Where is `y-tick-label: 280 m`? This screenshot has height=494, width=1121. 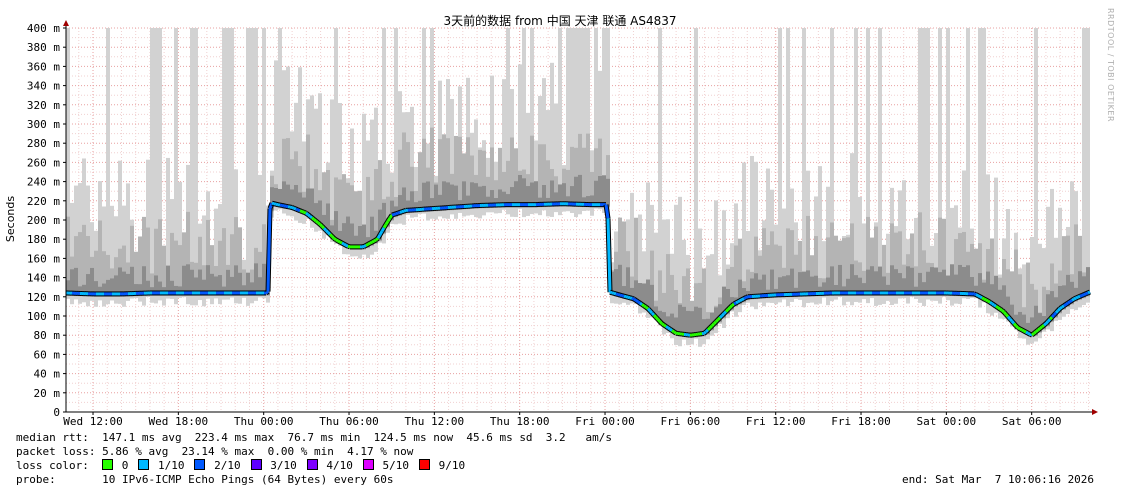
y-tick-label: 280 m is located at coordinates (43, 143).